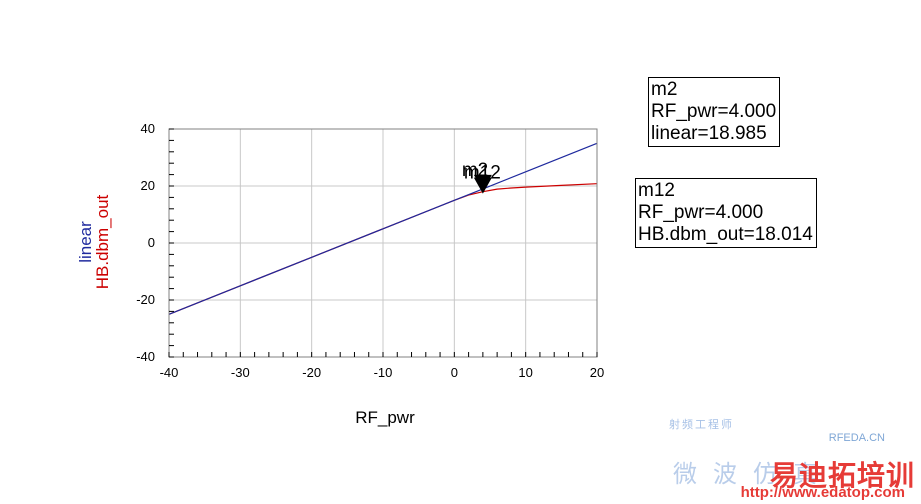  Describe the element at coordinates (145, 356) in the screenshot. I see `y-tick-label: -40` at that location.